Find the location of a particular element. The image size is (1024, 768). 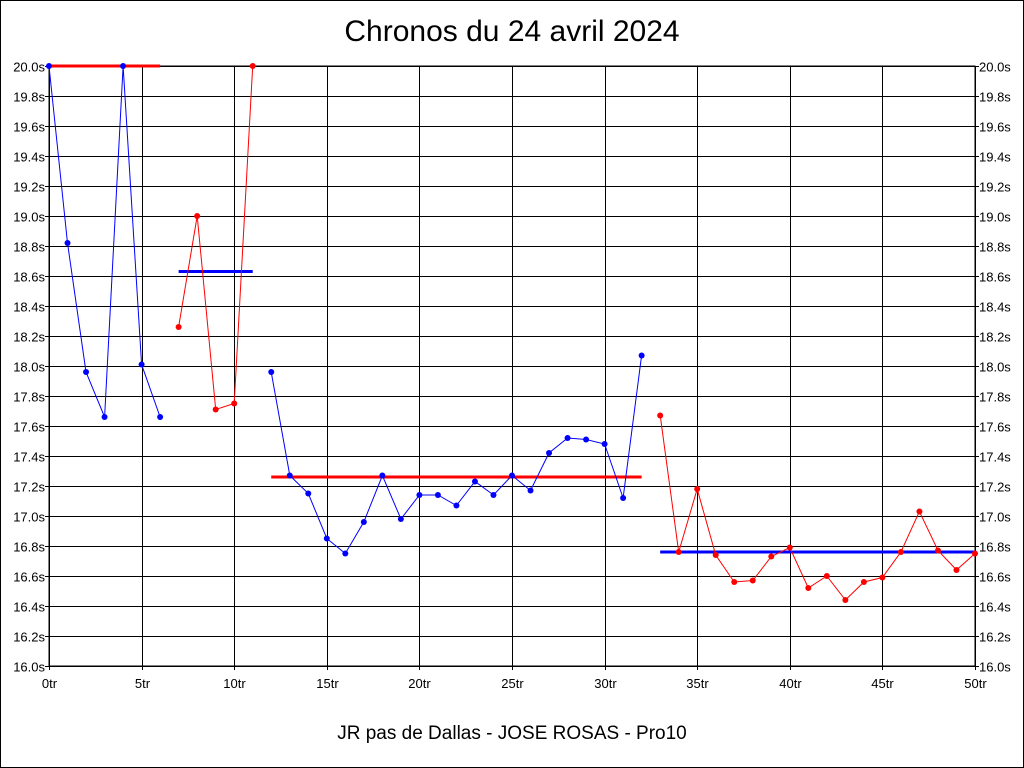

x-tick-label: 45tr is located at coordinates (882, 683).